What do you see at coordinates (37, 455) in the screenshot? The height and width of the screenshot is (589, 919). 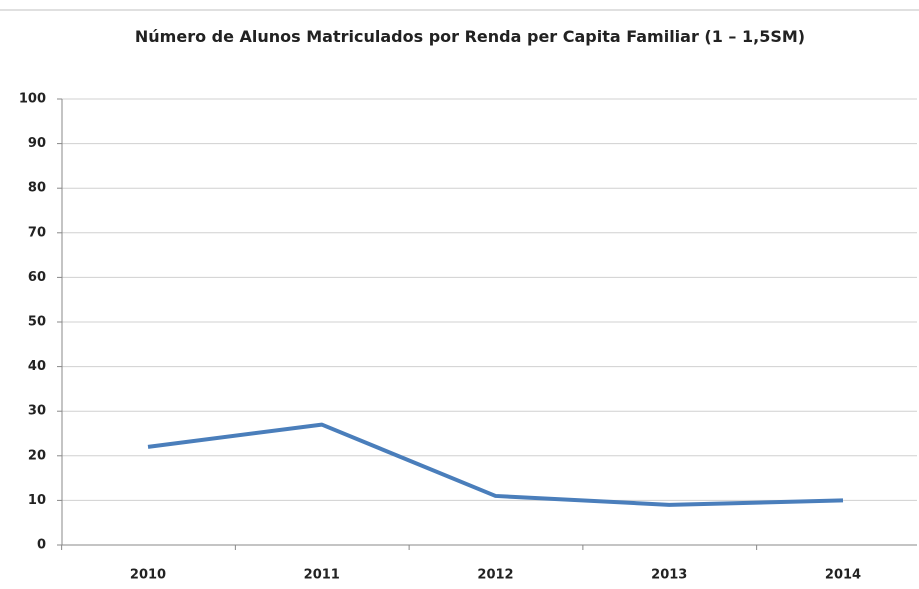 I see `y-tick-label: 20` at bounding box center [37, 455].